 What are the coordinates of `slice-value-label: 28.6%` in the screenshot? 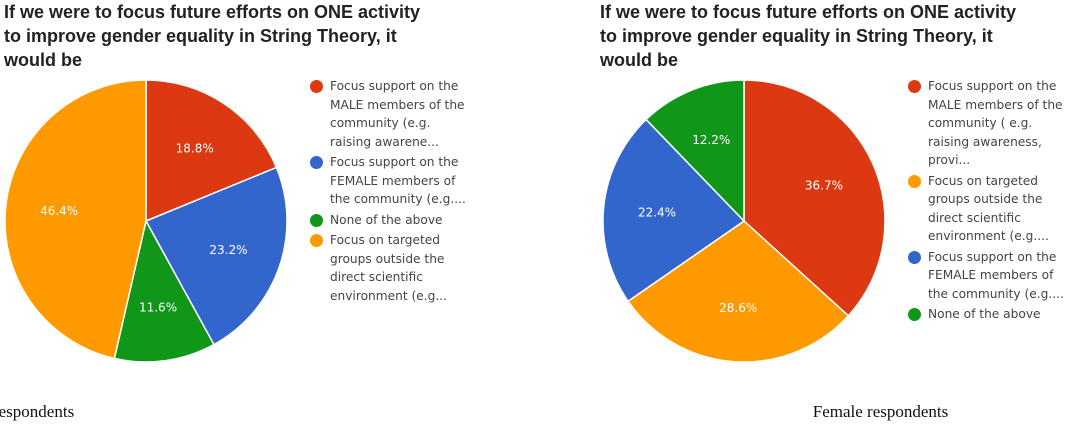 It's located at (738, 308).